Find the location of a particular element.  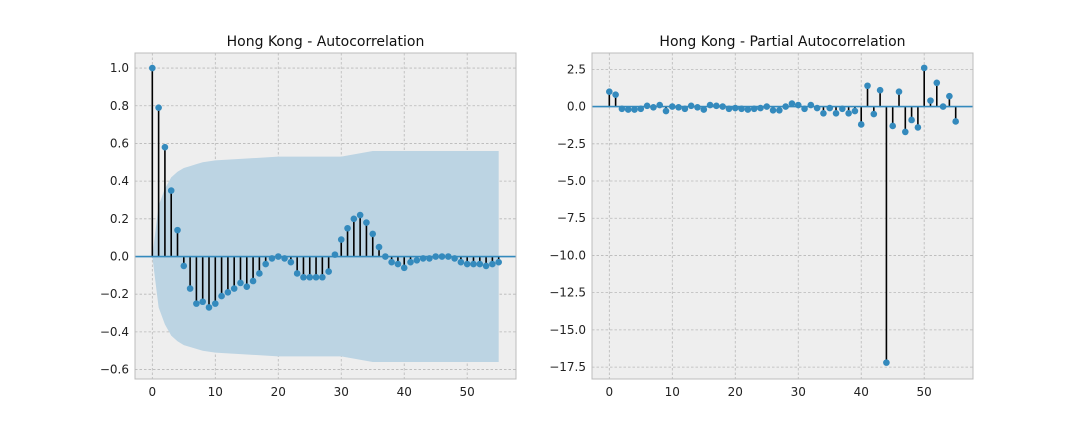

pacf-xtick-label-3: 30 is located at coordinates (798, 392).